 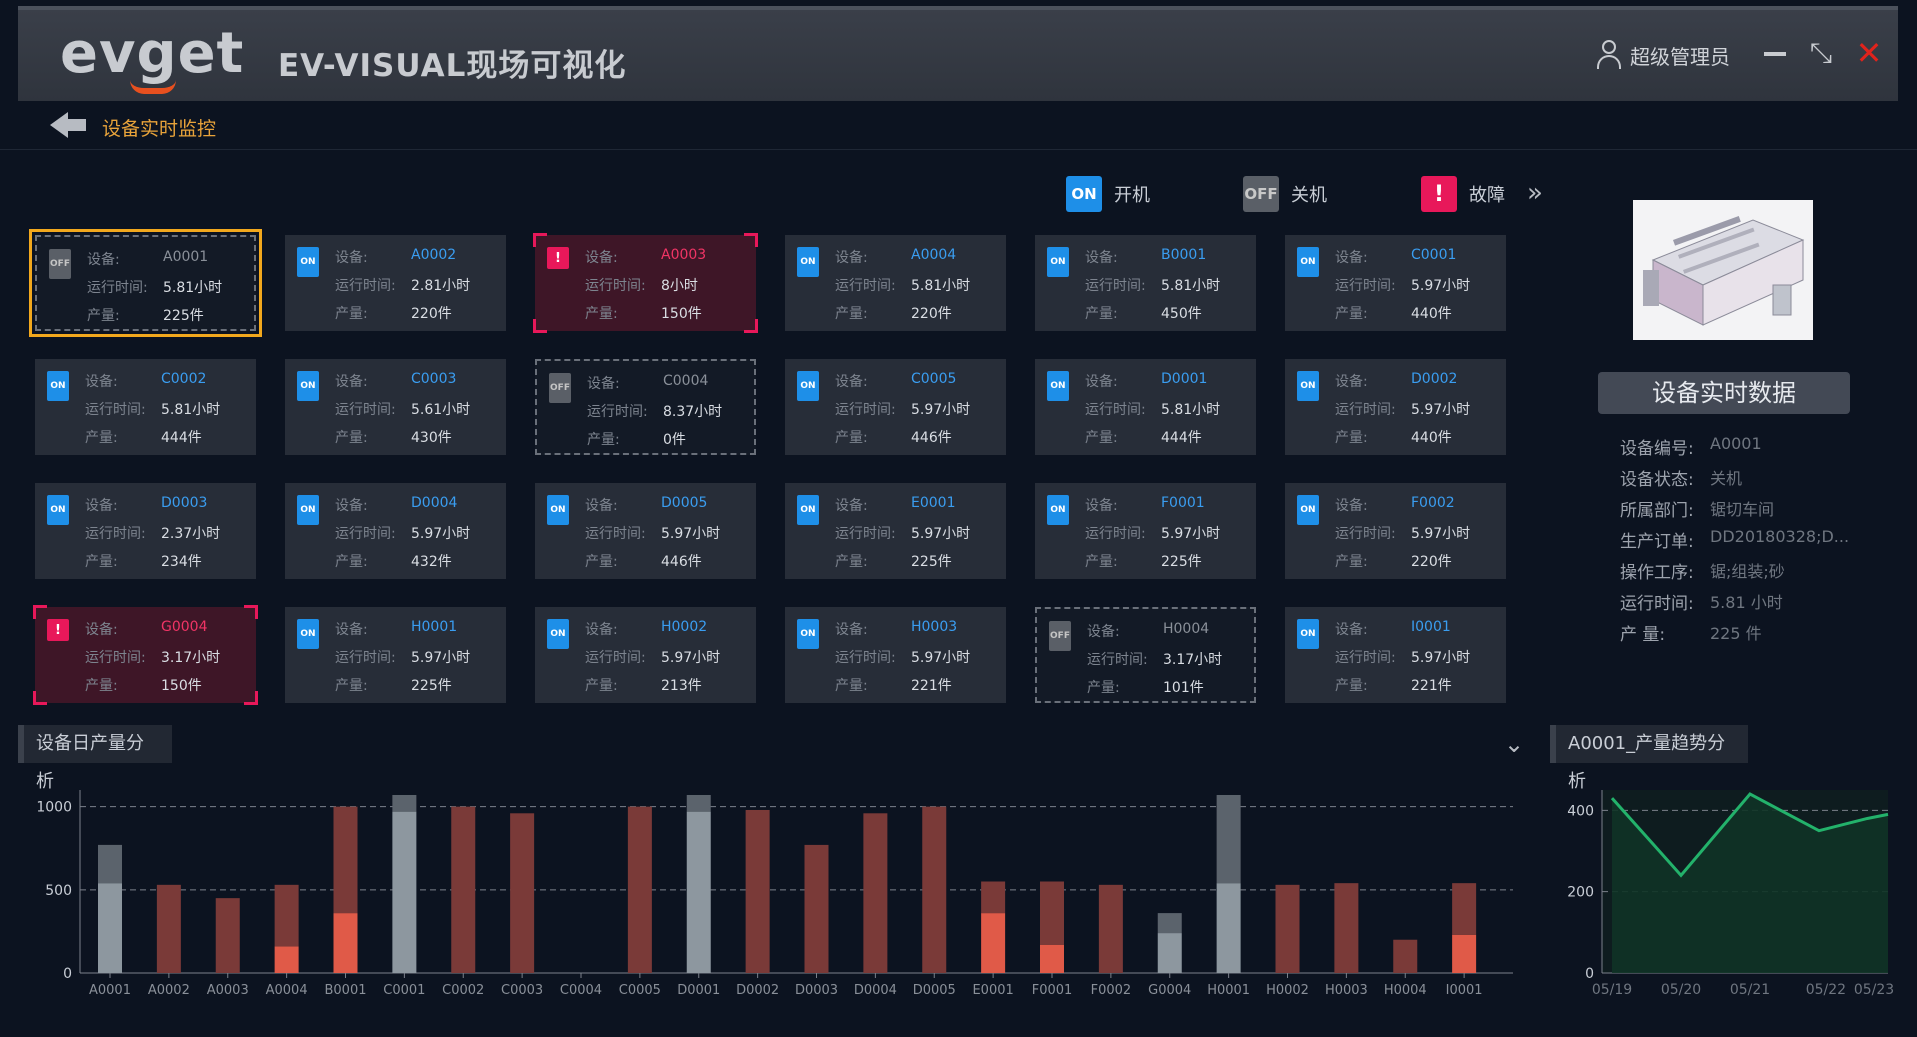 What do you see at coordinates (1514, 744) in the screenshot?
I see `chevron-down-icon: ⌄` at bounding box center [1514, 744].